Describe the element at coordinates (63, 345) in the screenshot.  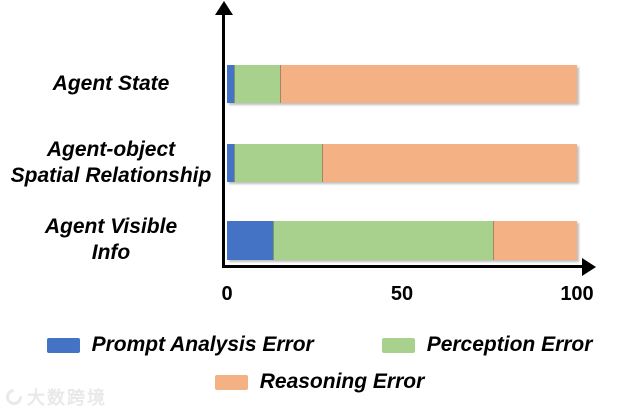
I see `legend-swatch-blue` at that location.